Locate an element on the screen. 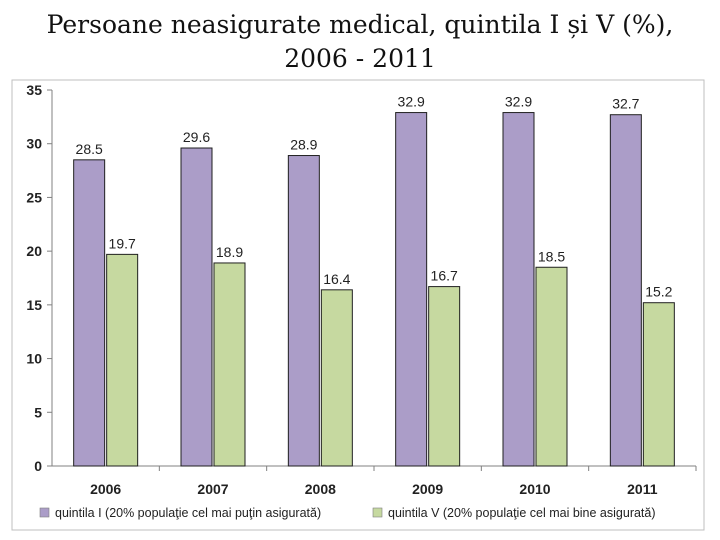 This screenshot has width=720, height=540. x-tick-label: 2007 is located at coordinates (212, 489).